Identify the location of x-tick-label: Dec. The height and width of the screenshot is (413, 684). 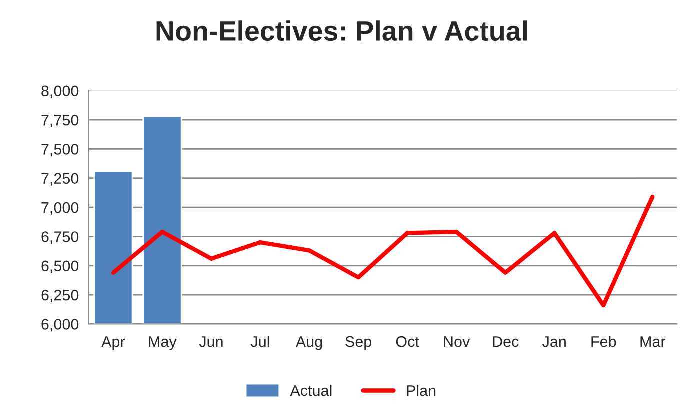
(506, 342).